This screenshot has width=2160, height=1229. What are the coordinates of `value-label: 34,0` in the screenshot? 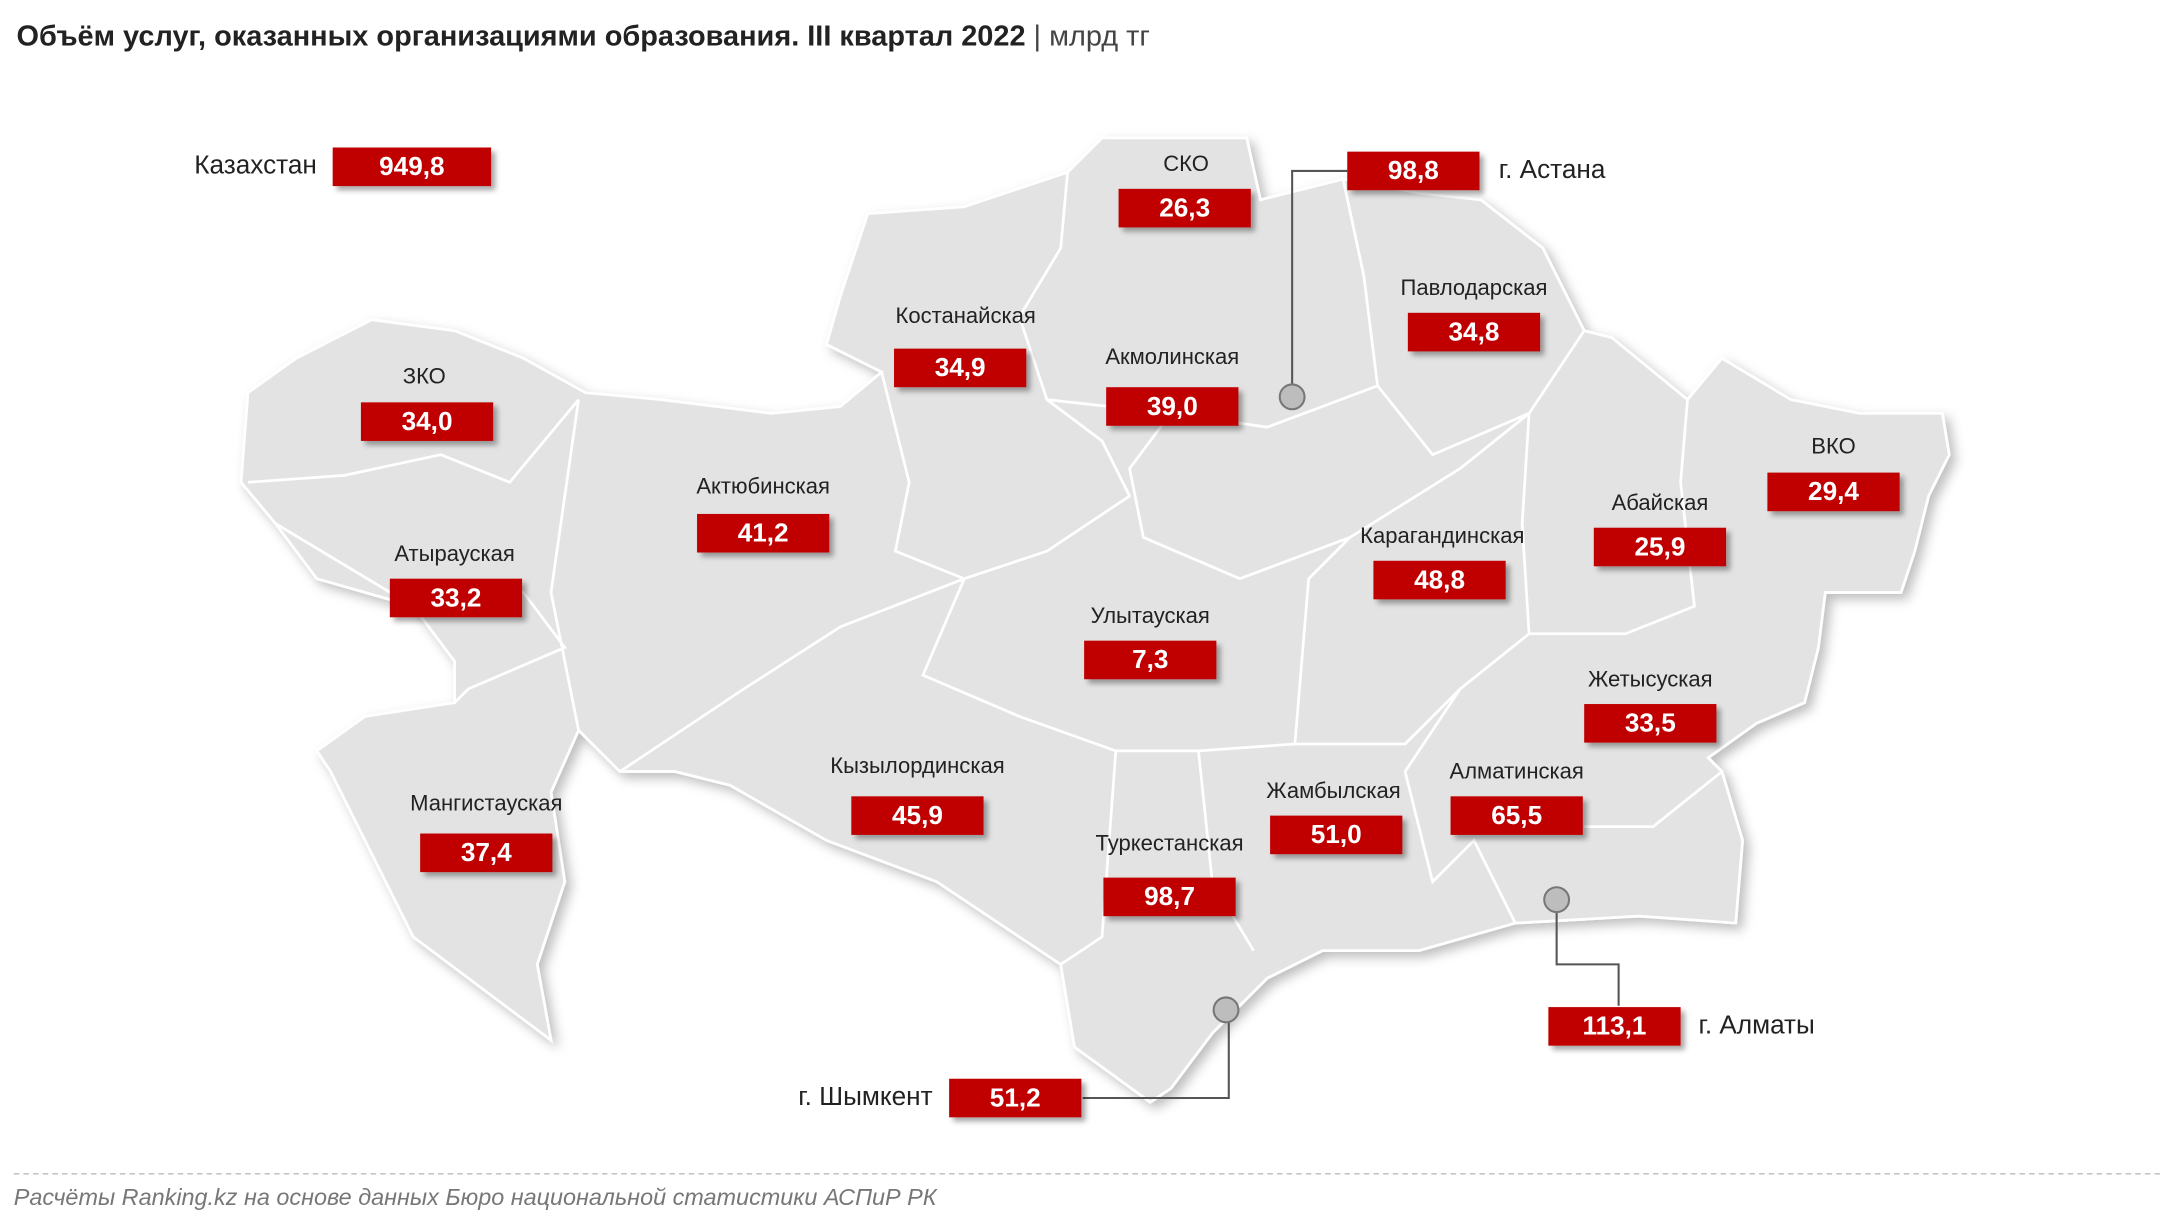 It's located at (427, 421).